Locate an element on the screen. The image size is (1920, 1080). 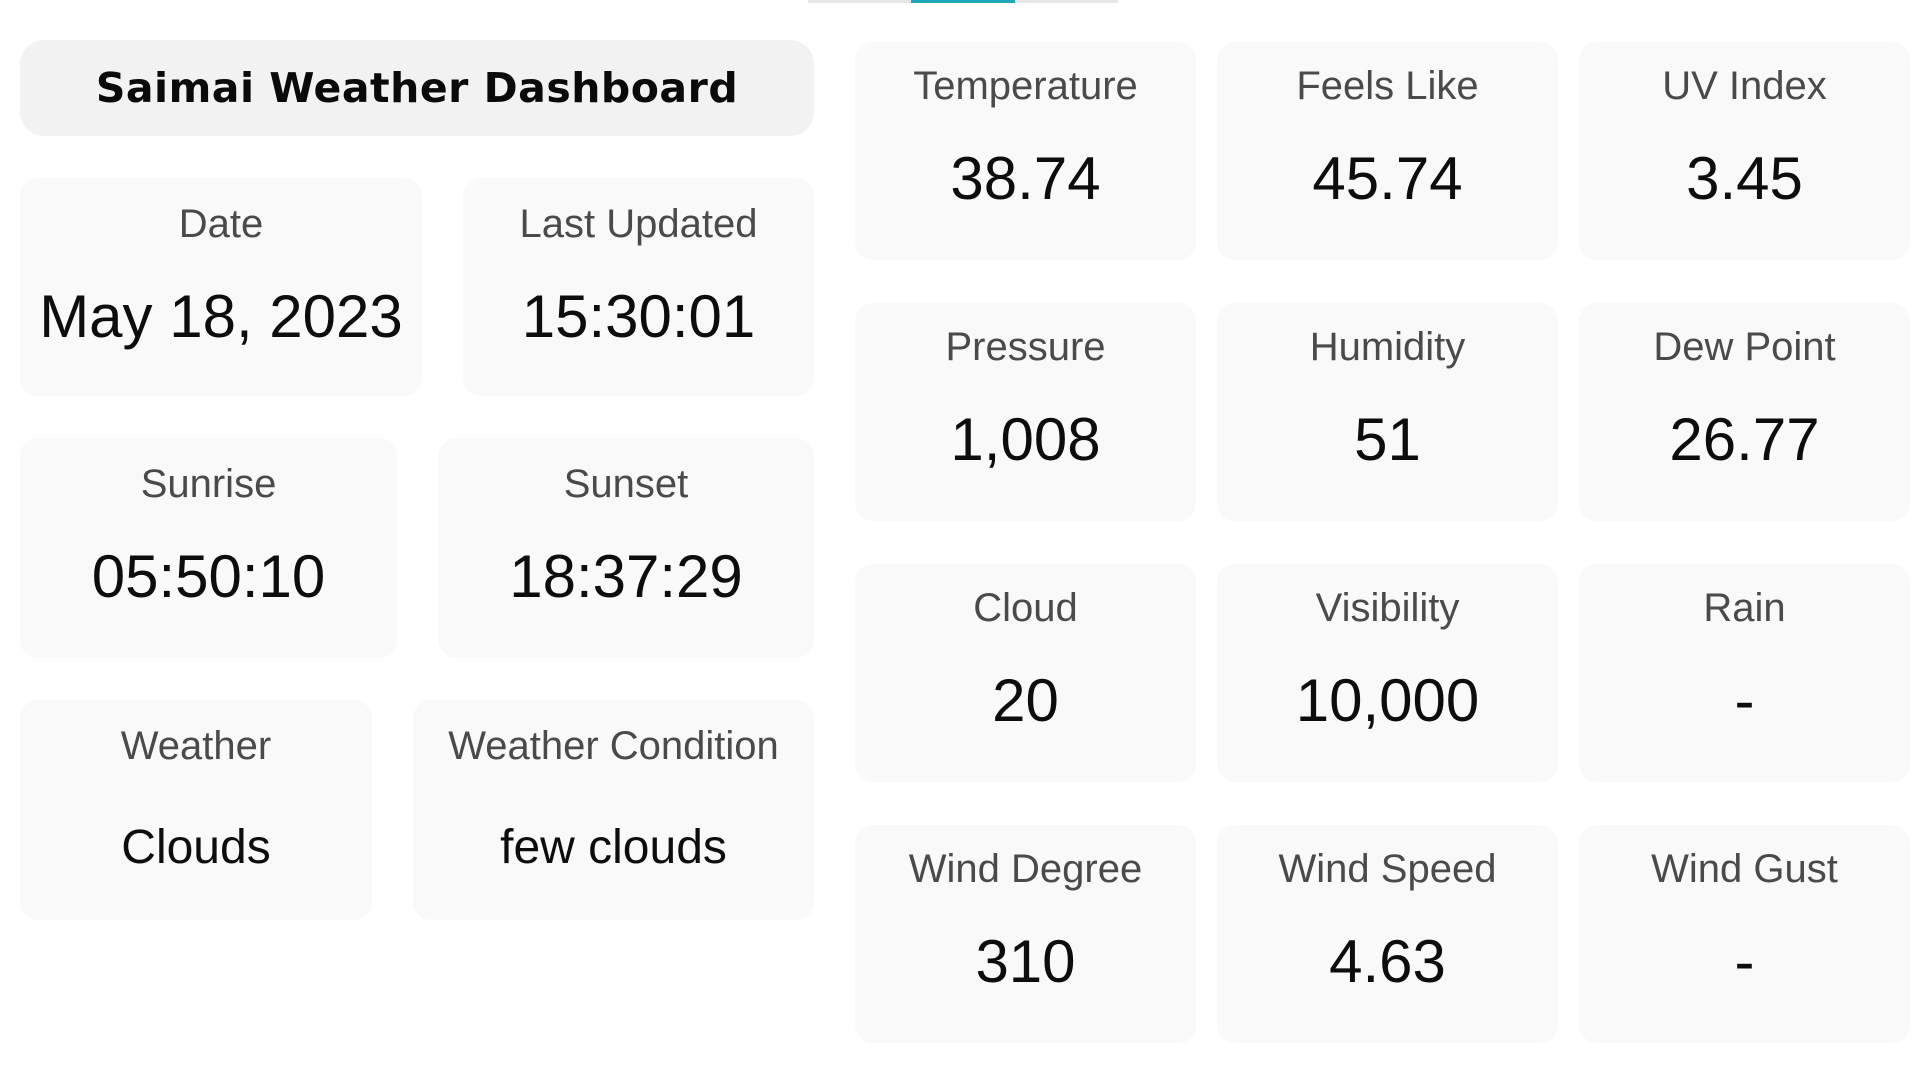
sunset-value: 18:37:29 is located at coordinates (626, 576).